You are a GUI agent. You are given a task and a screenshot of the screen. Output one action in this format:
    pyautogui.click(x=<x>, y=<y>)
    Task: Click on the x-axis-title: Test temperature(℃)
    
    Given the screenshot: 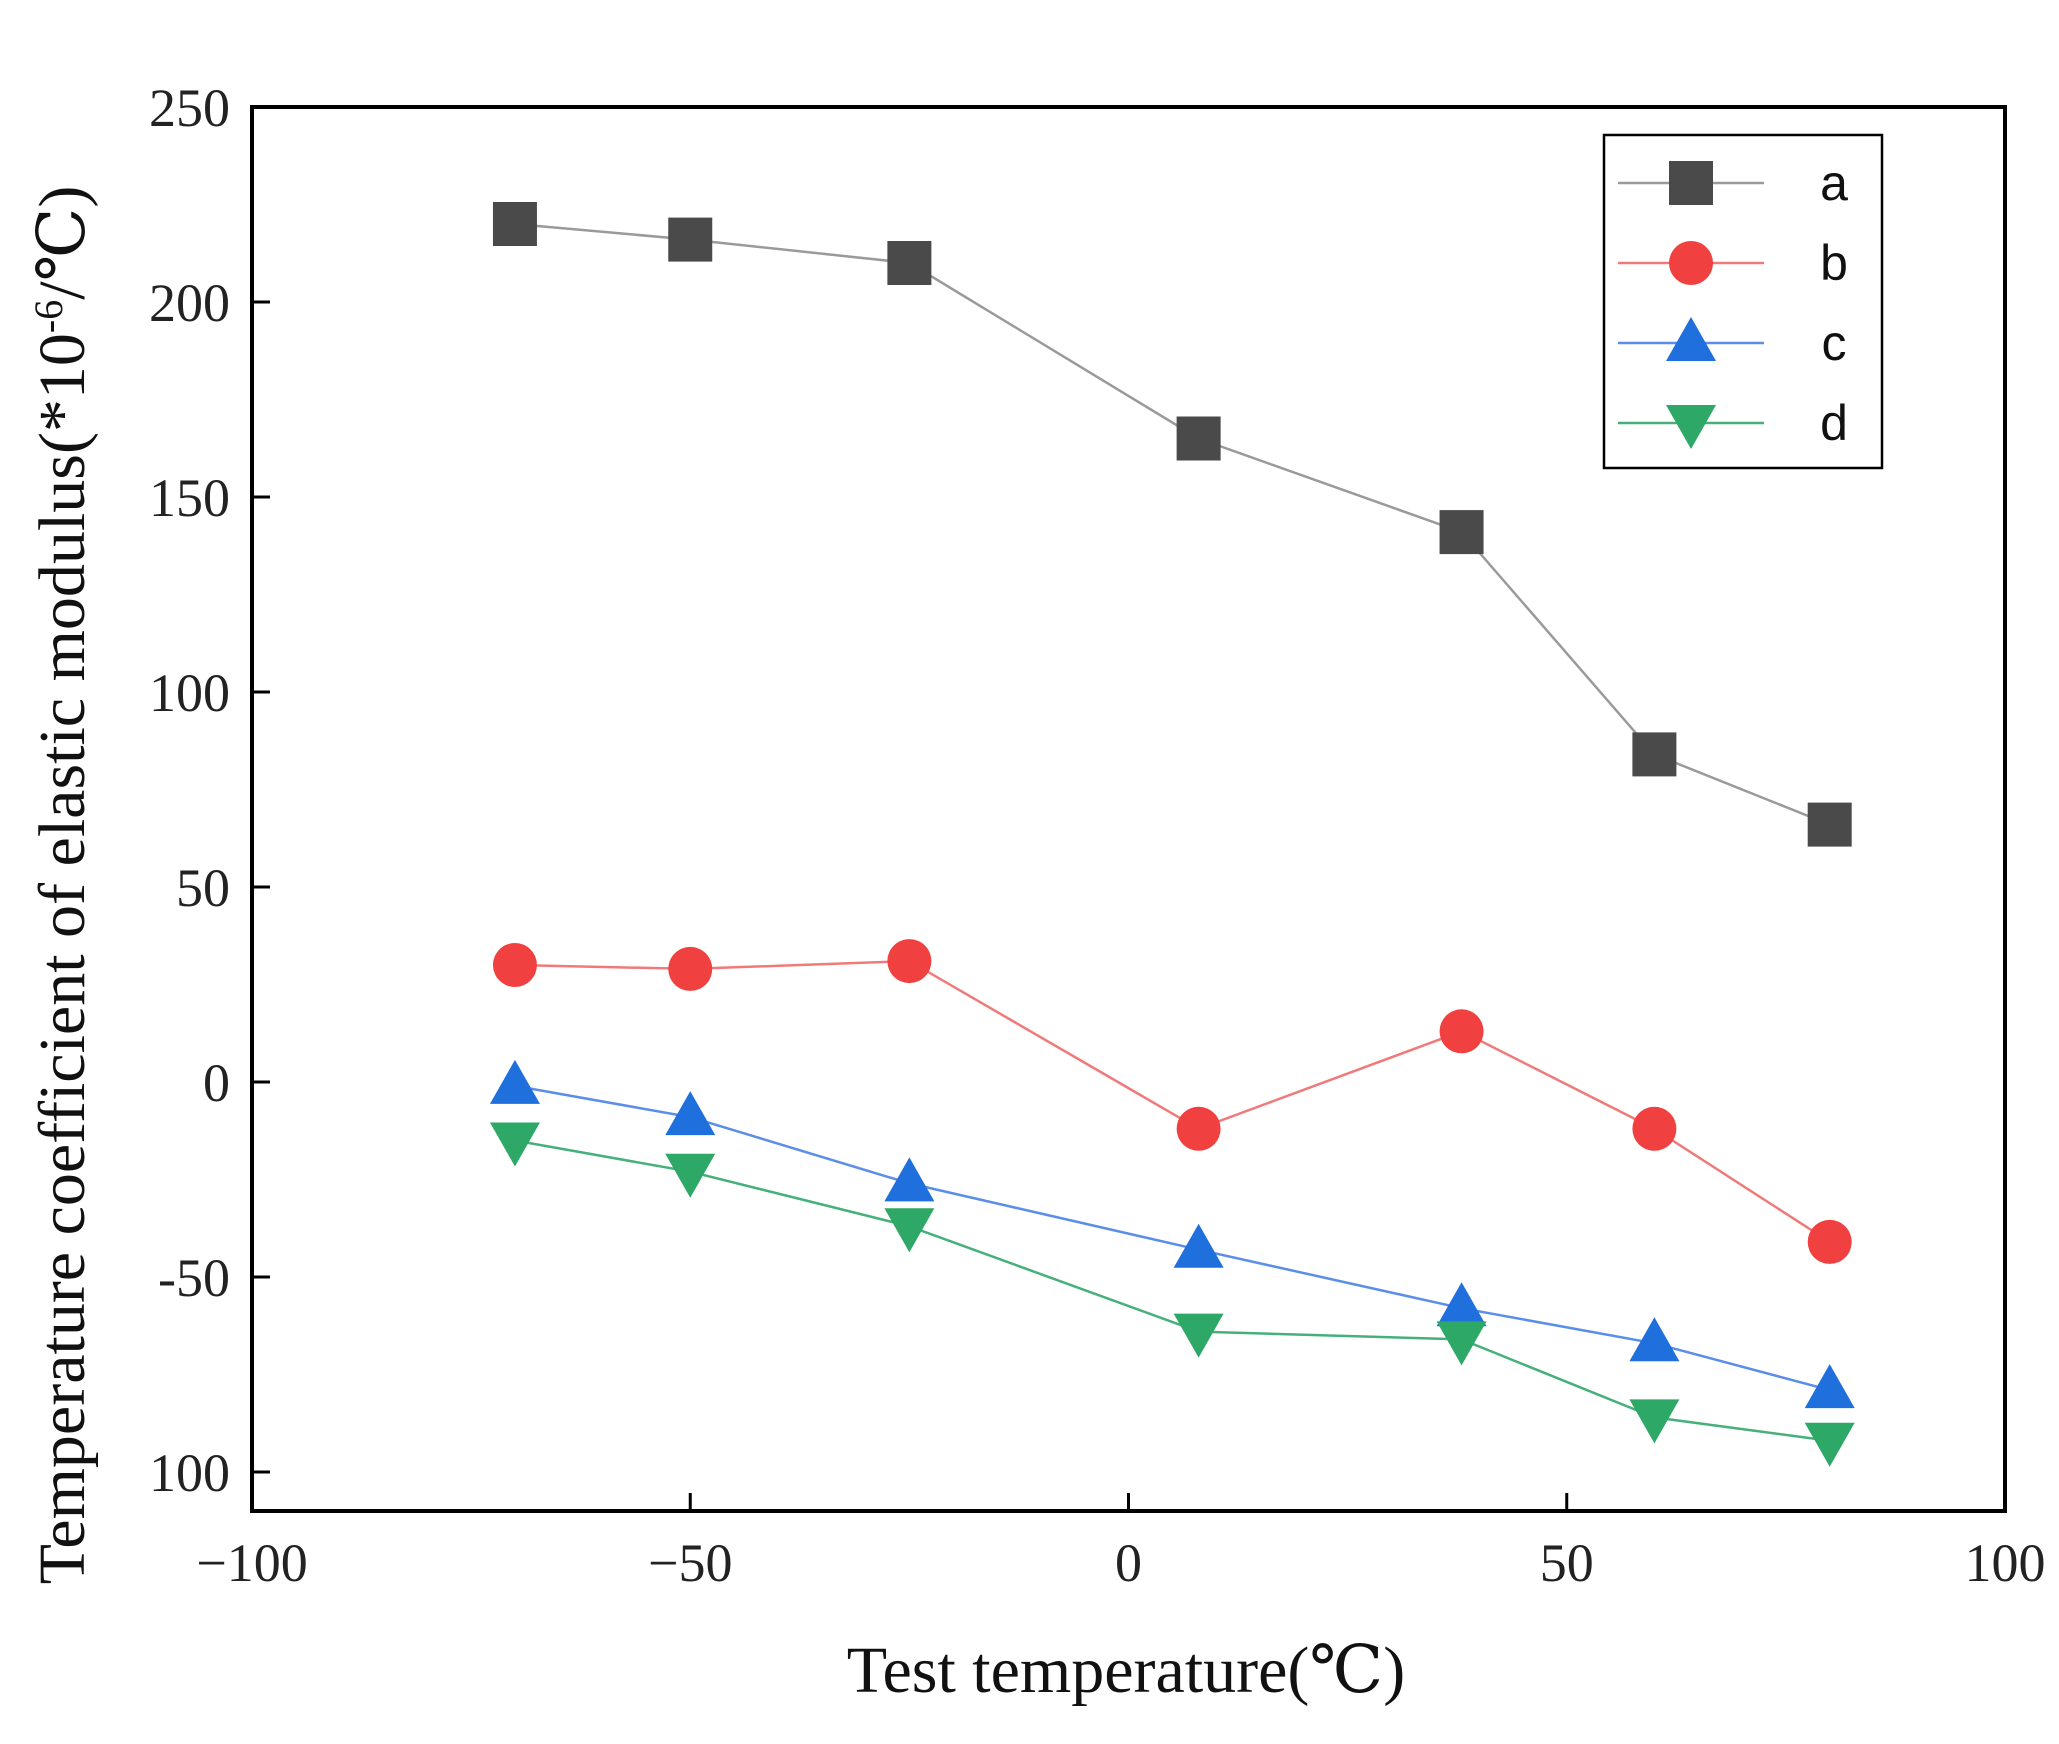 What is the action you would take?
    pyautogui.click(x=1126, y=1670)
    